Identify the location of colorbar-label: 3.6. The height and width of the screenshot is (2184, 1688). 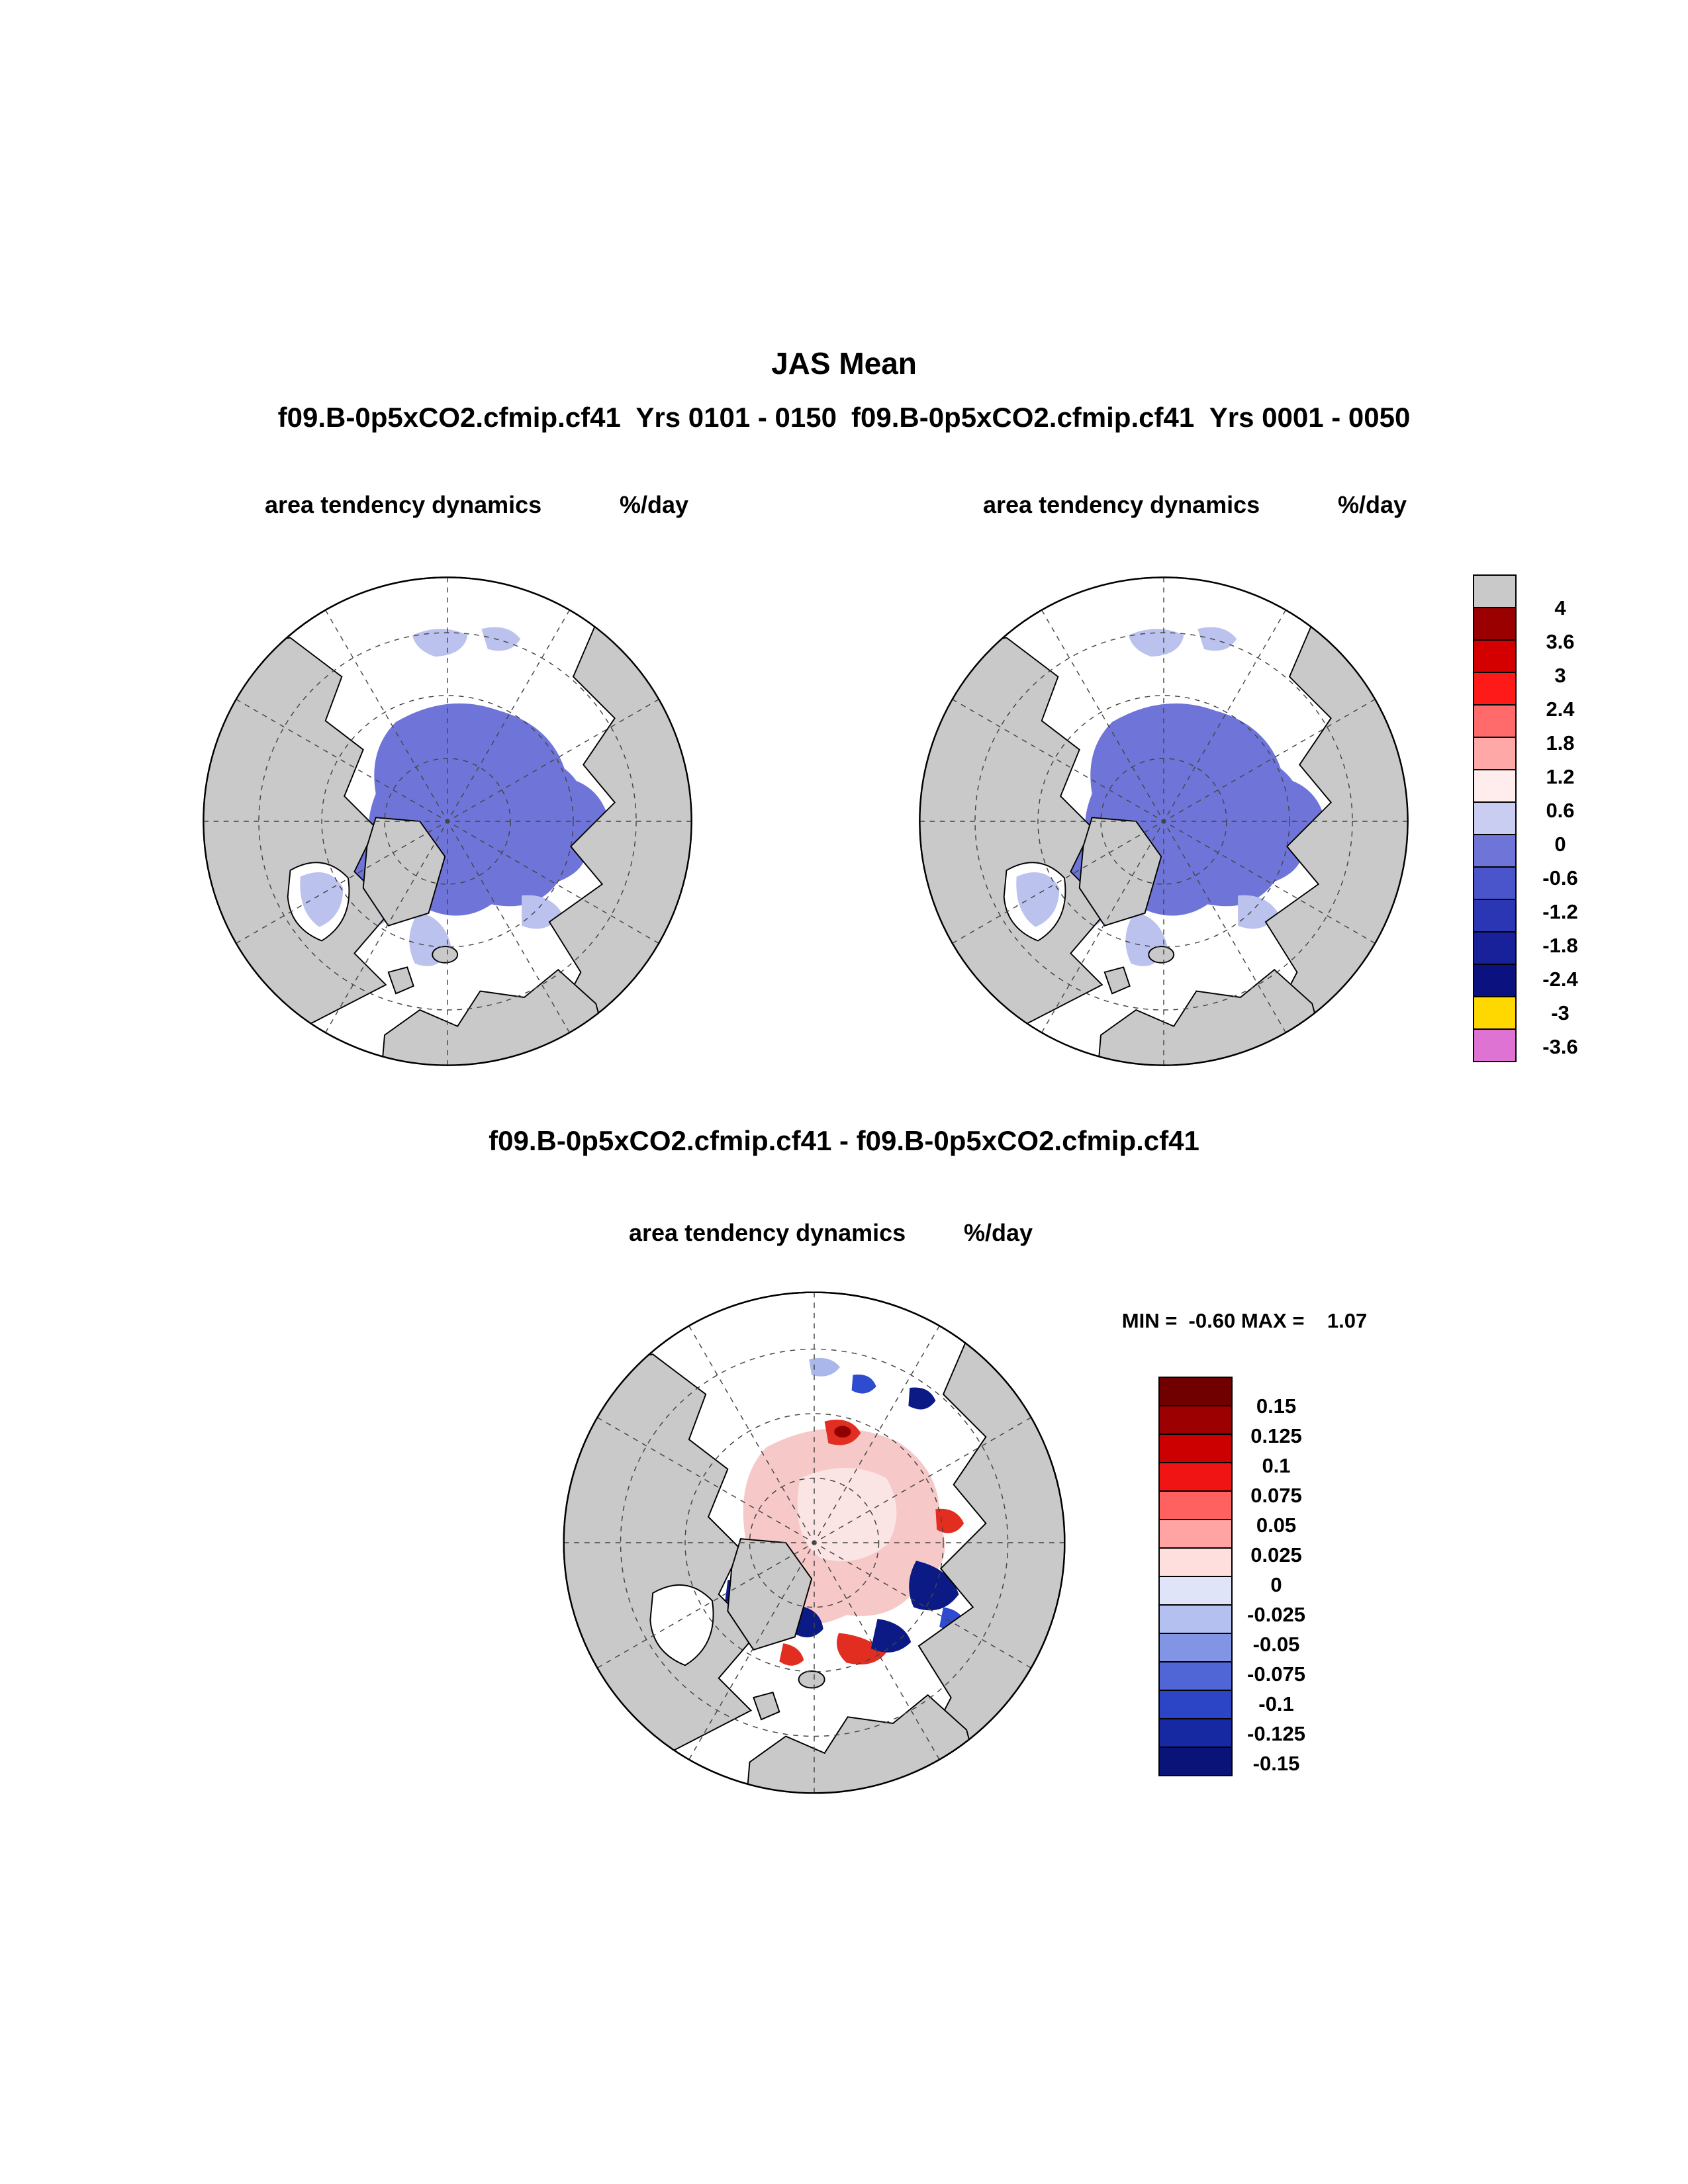
(1560, 641).